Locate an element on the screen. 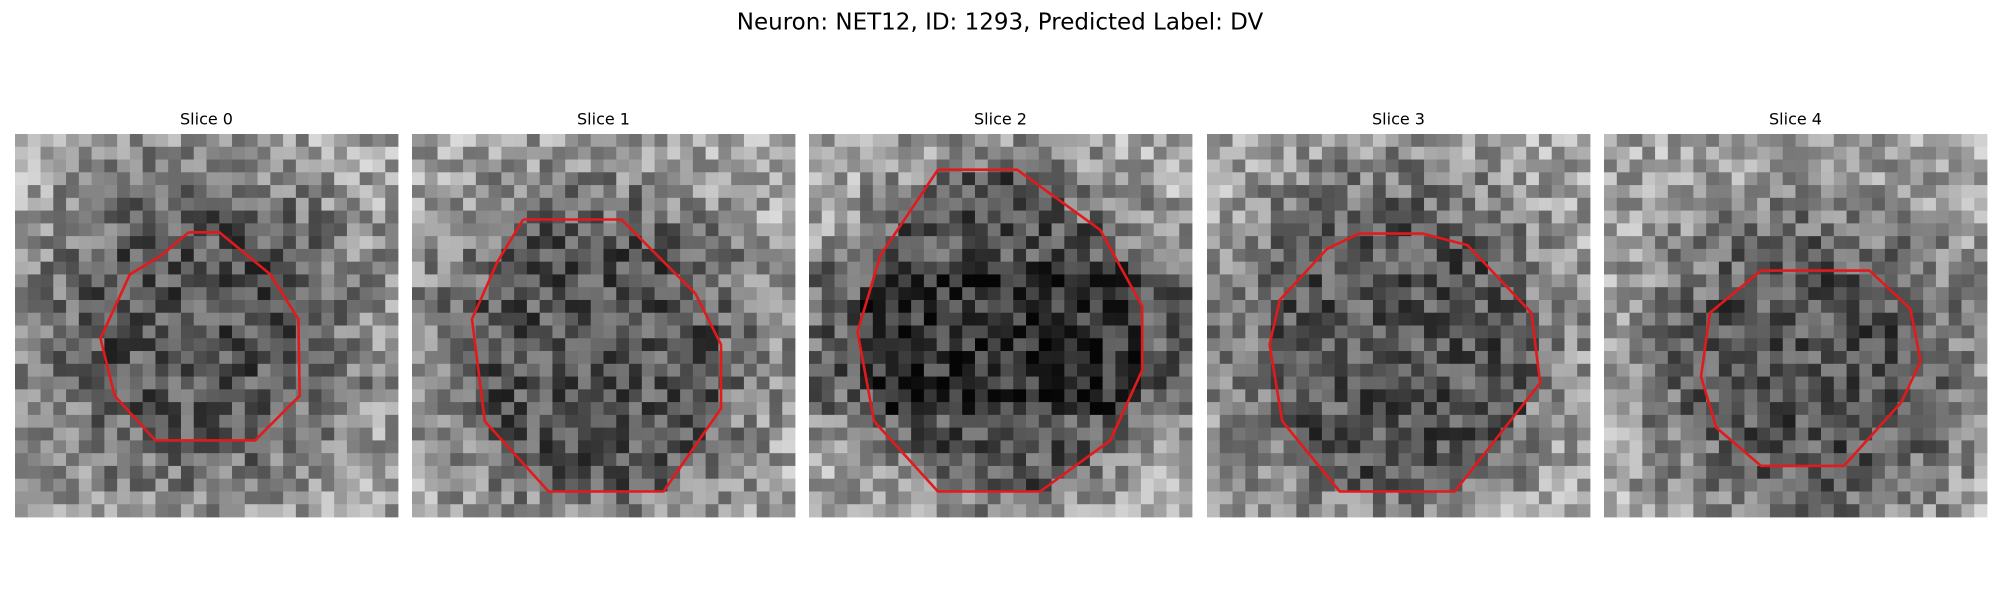  image-panel is located at coordinates (207, 326).